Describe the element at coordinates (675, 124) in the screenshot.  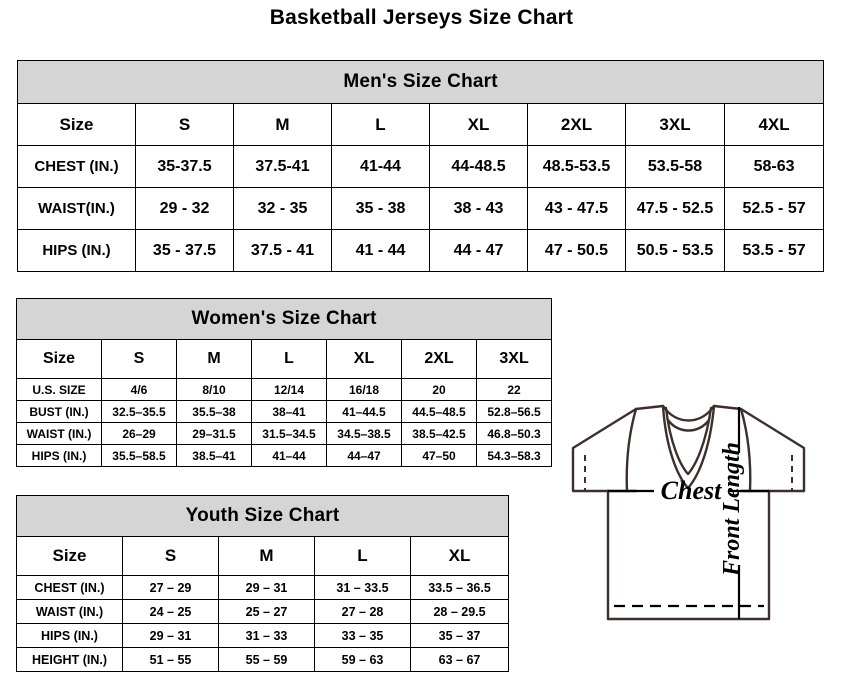
I see `mens-col-3xl: 3XL` at that location.